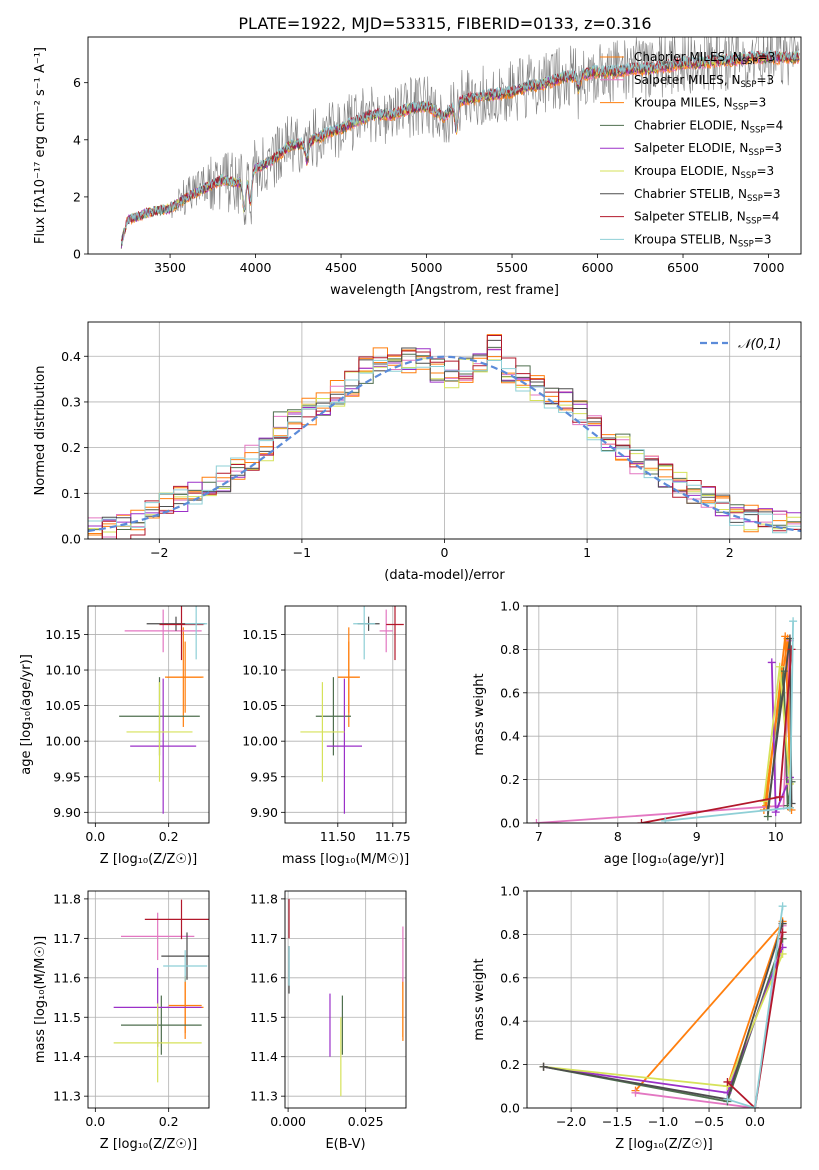 The width and height of the screenshot is (819, 1170). What do you see at coordinates (159, 552) in the screenshot?
I see `x-tick-label: −2` at bounding box center [159, 552].